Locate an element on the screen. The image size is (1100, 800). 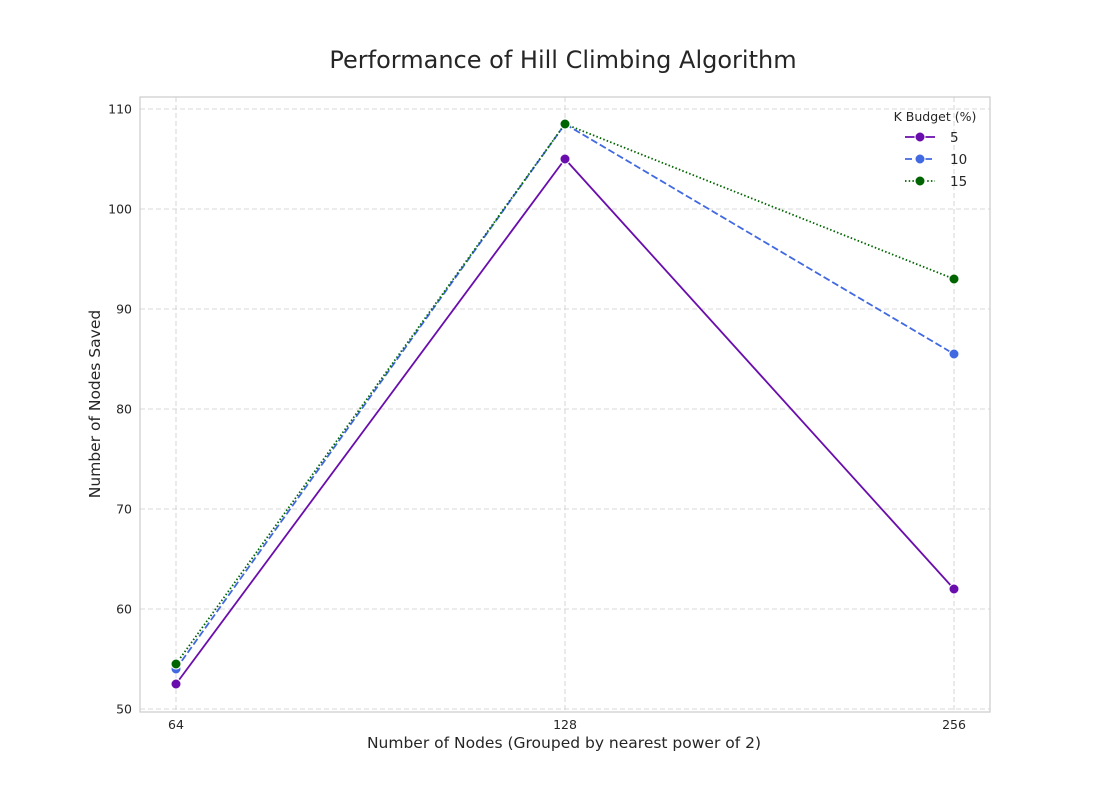
y-tick-label: 50 is located at coordinates (124, 709).